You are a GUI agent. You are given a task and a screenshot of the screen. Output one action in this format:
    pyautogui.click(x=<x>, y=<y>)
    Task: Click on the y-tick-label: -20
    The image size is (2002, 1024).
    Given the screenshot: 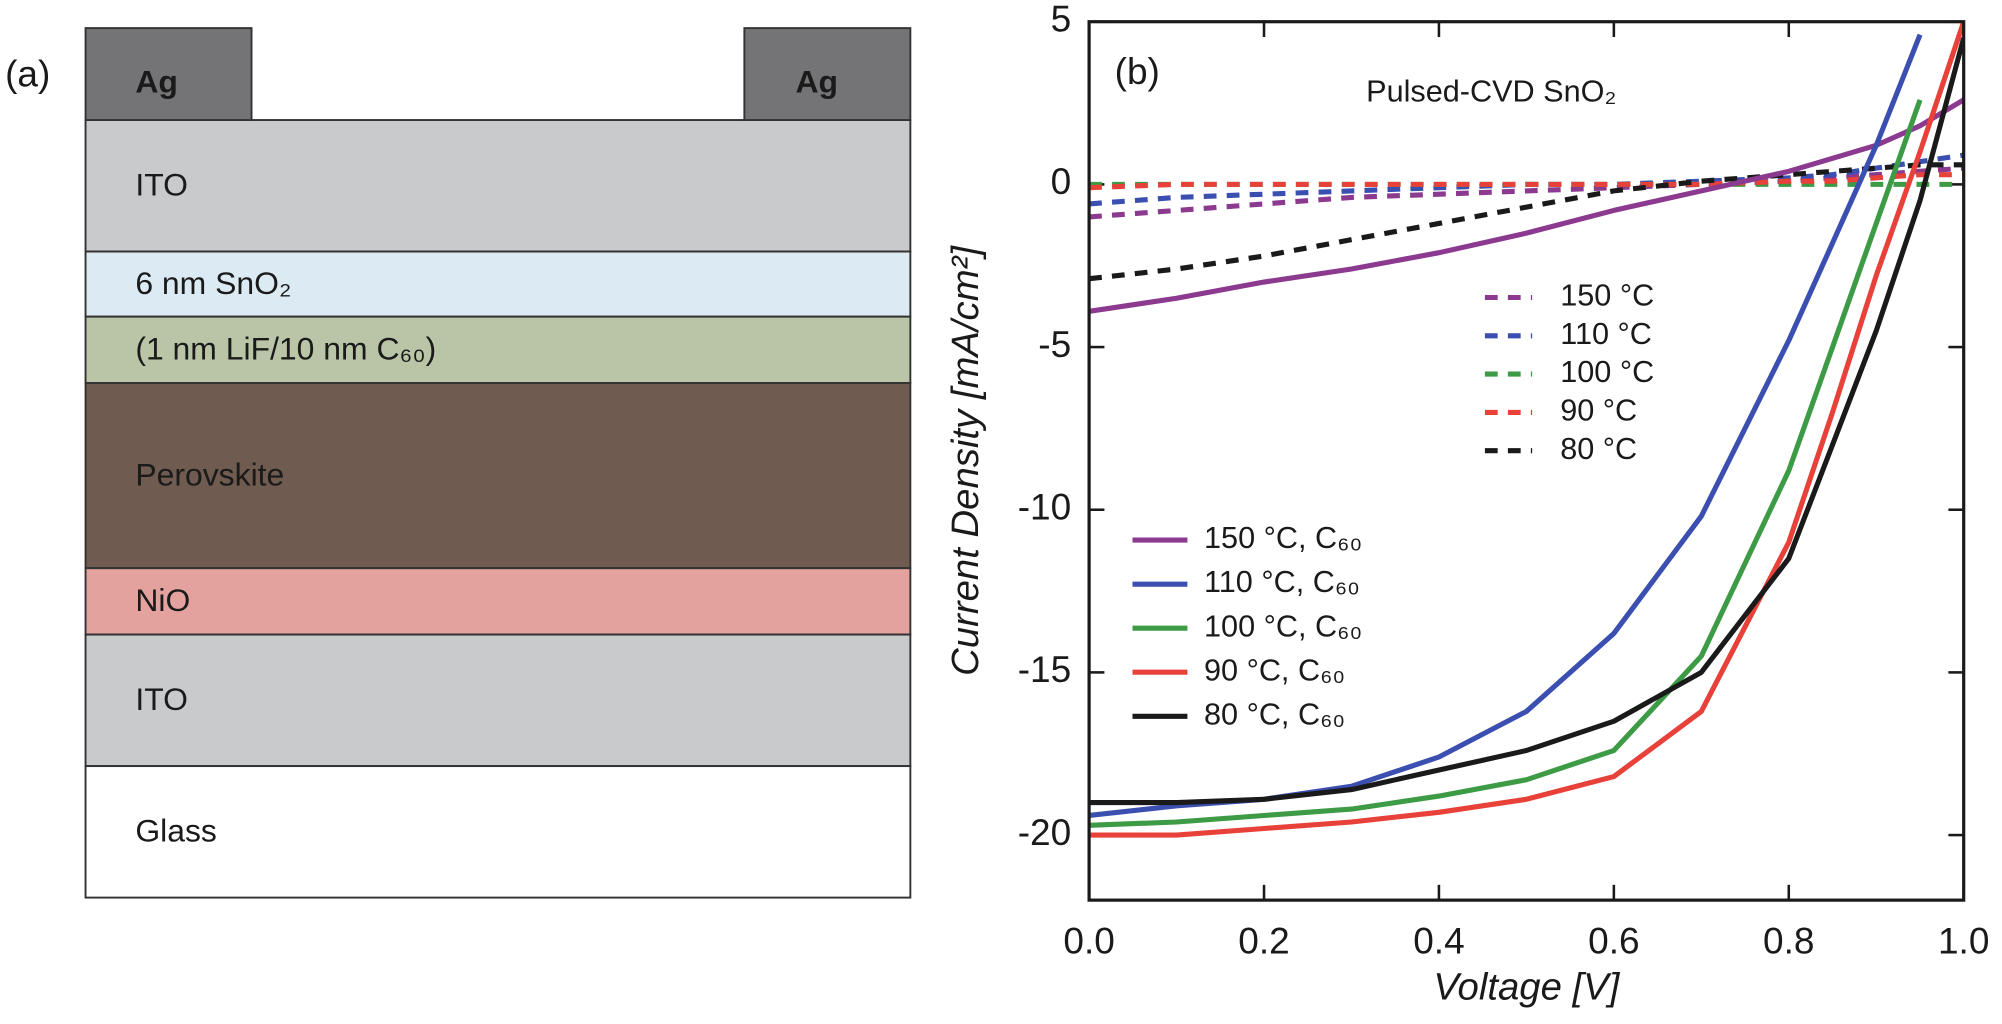 What is the action you would take?
    pyautogui.click(x=1045, y=832)
    